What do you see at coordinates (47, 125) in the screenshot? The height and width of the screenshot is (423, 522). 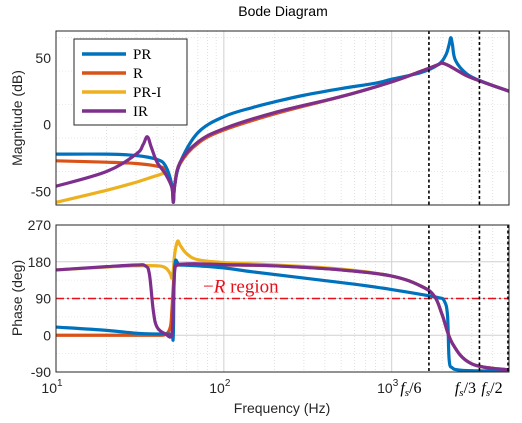 I see `magnitude-y-tick-label: 0` at bounding box center [47, 125].